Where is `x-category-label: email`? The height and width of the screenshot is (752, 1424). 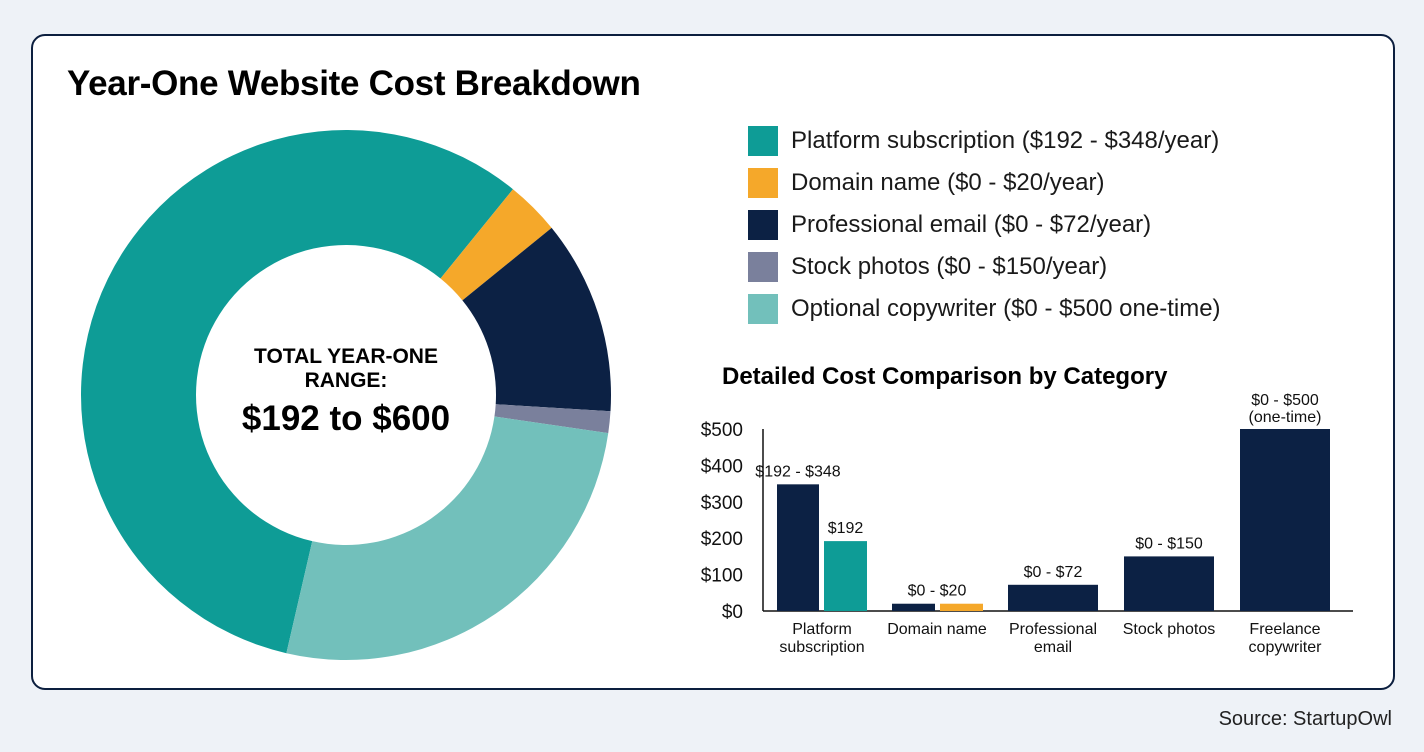 x-category-label: email is located at coordinates (1053, 647).